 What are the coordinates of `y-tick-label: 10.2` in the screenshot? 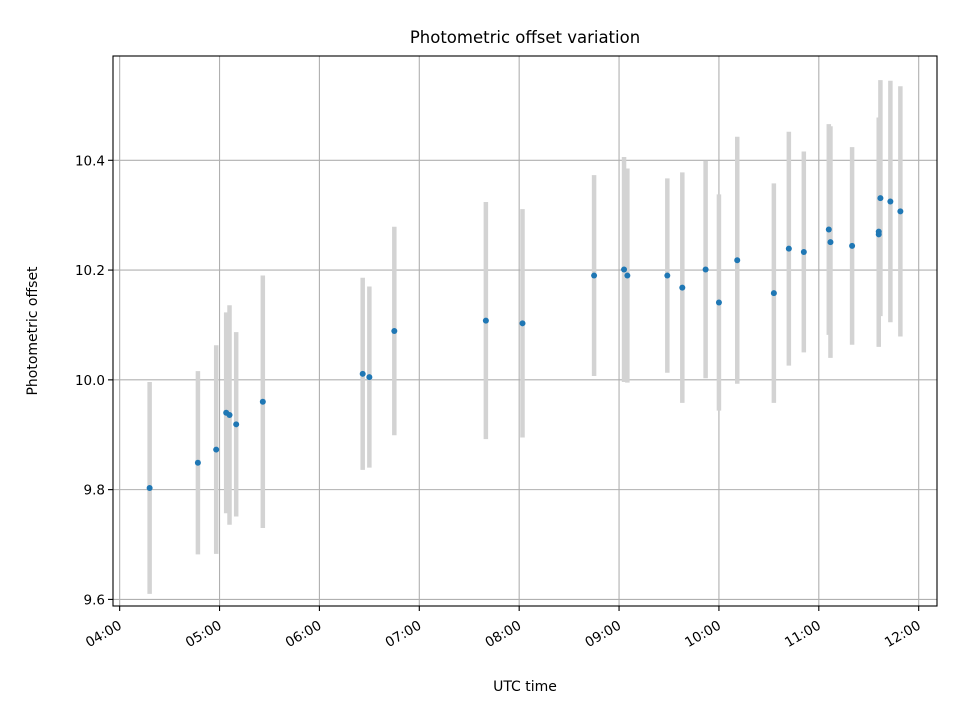 It's located at (90, 271).